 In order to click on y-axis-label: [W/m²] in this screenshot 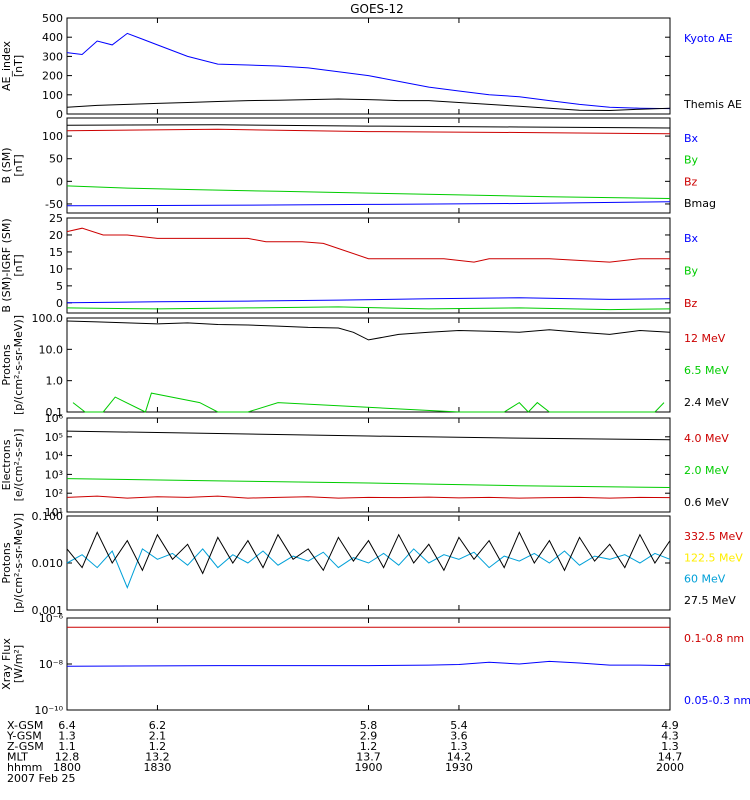, I will do `click(18, 664)`.